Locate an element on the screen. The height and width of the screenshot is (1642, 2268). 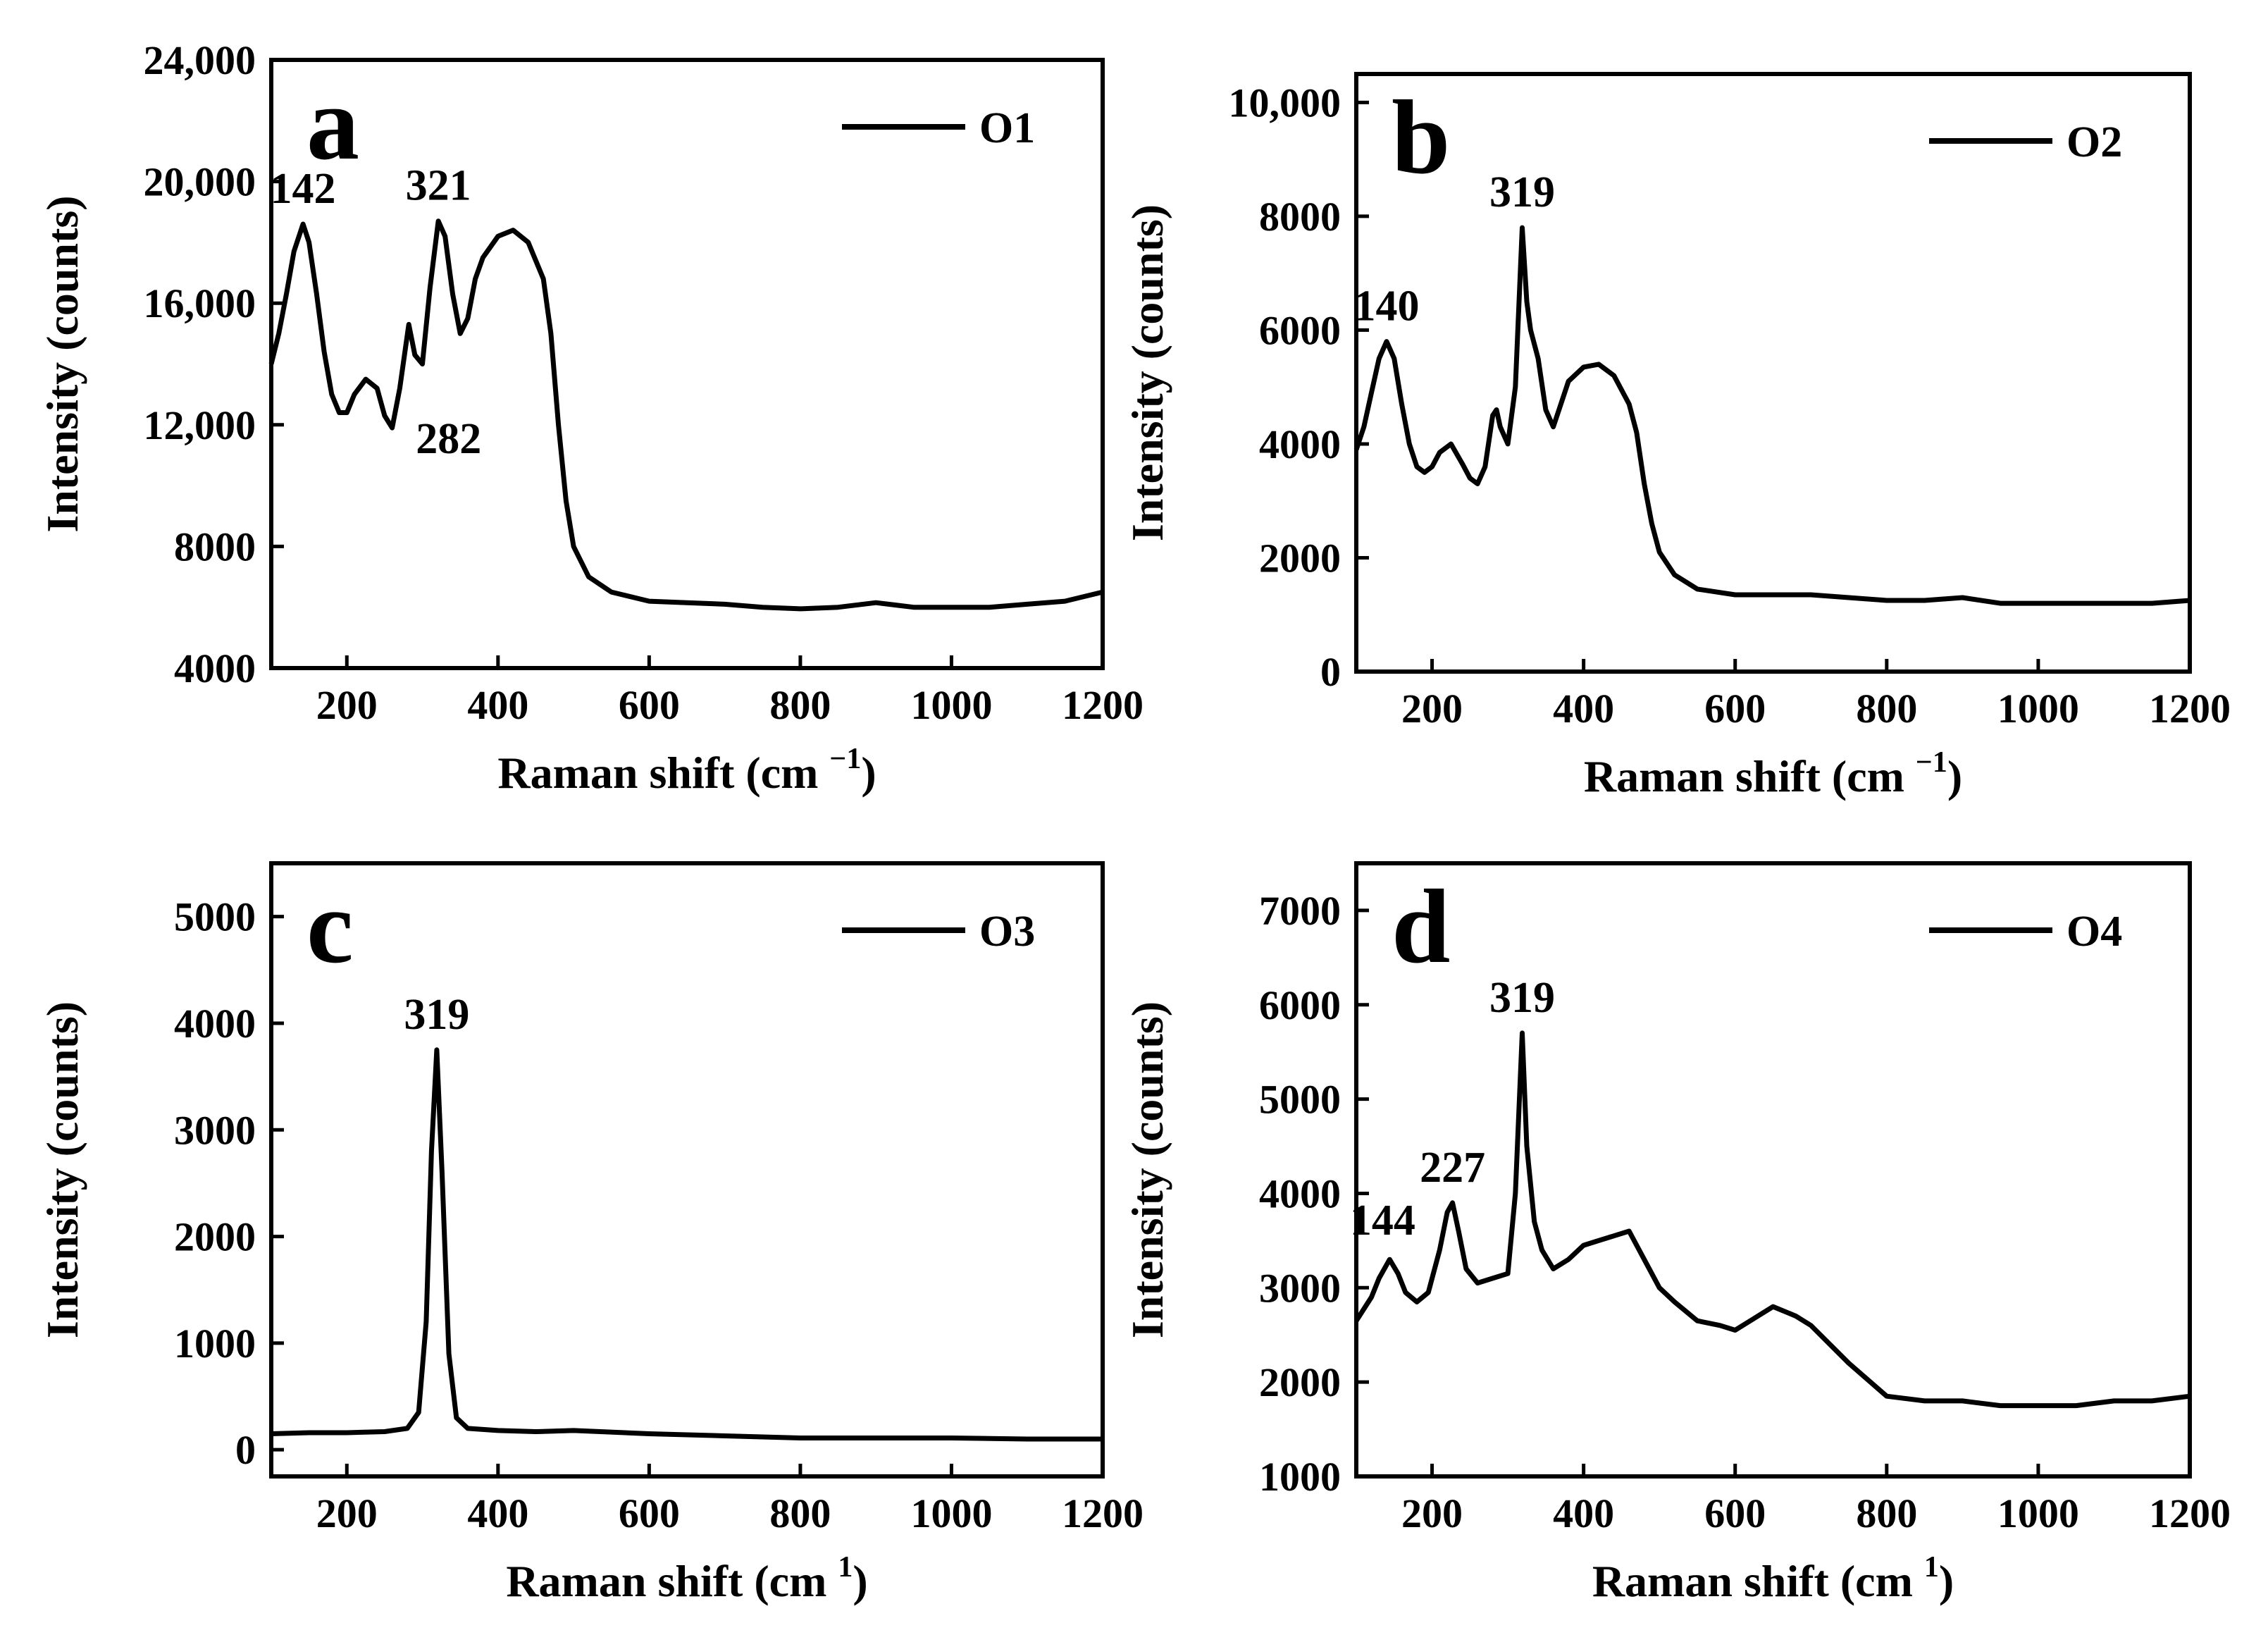
legend-label: O1 is located at coordinates (1007, 128).